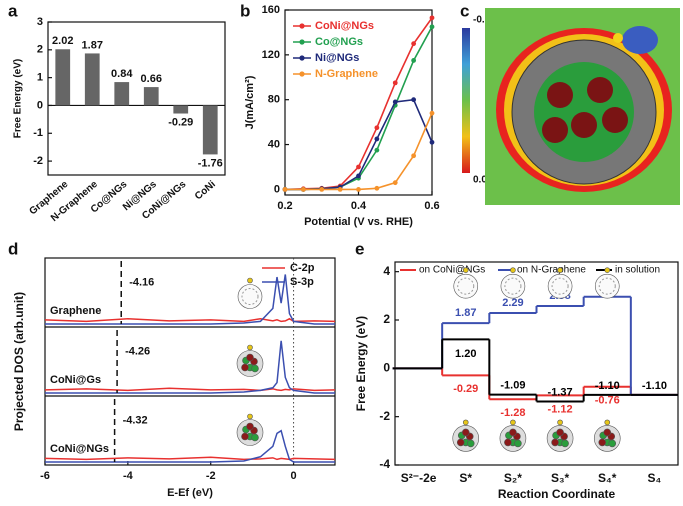 This screenshot has height=506, width=683. I want to click on value-label: 2.02, so click(62, 41).